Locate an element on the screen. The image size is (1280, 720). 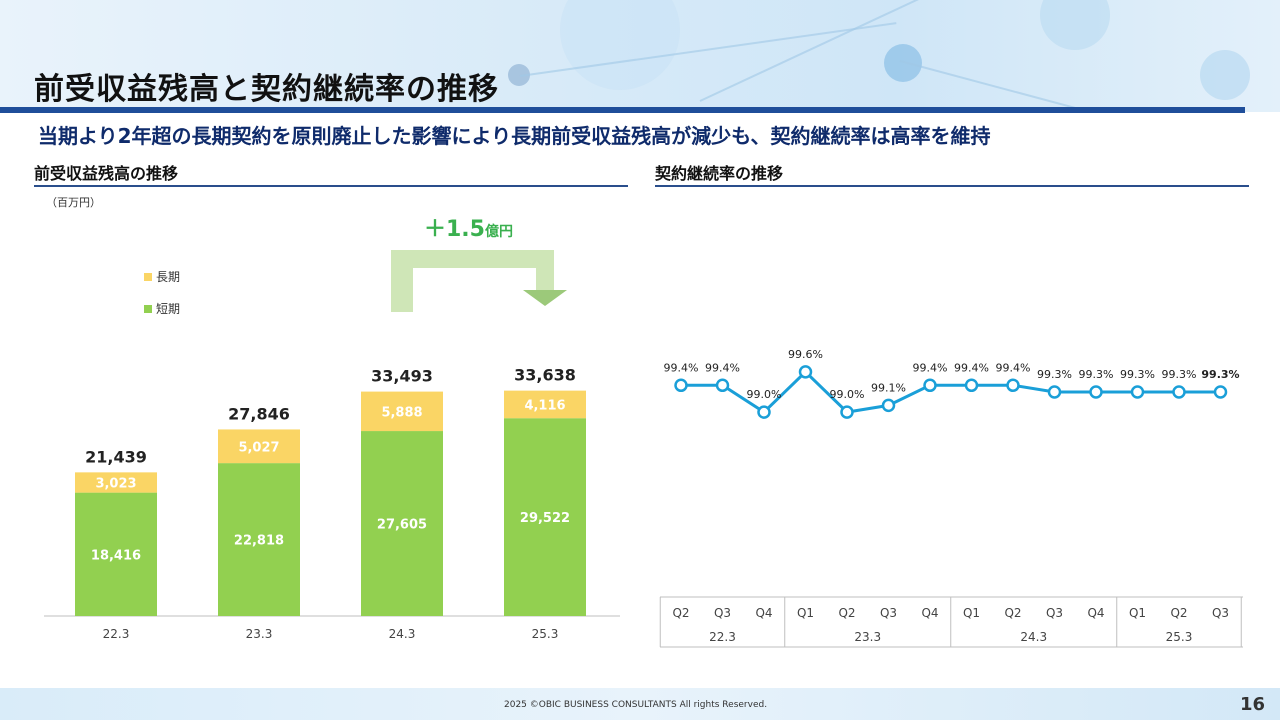
x-tick-label: 22.3 is located at coordinates (116, 634).